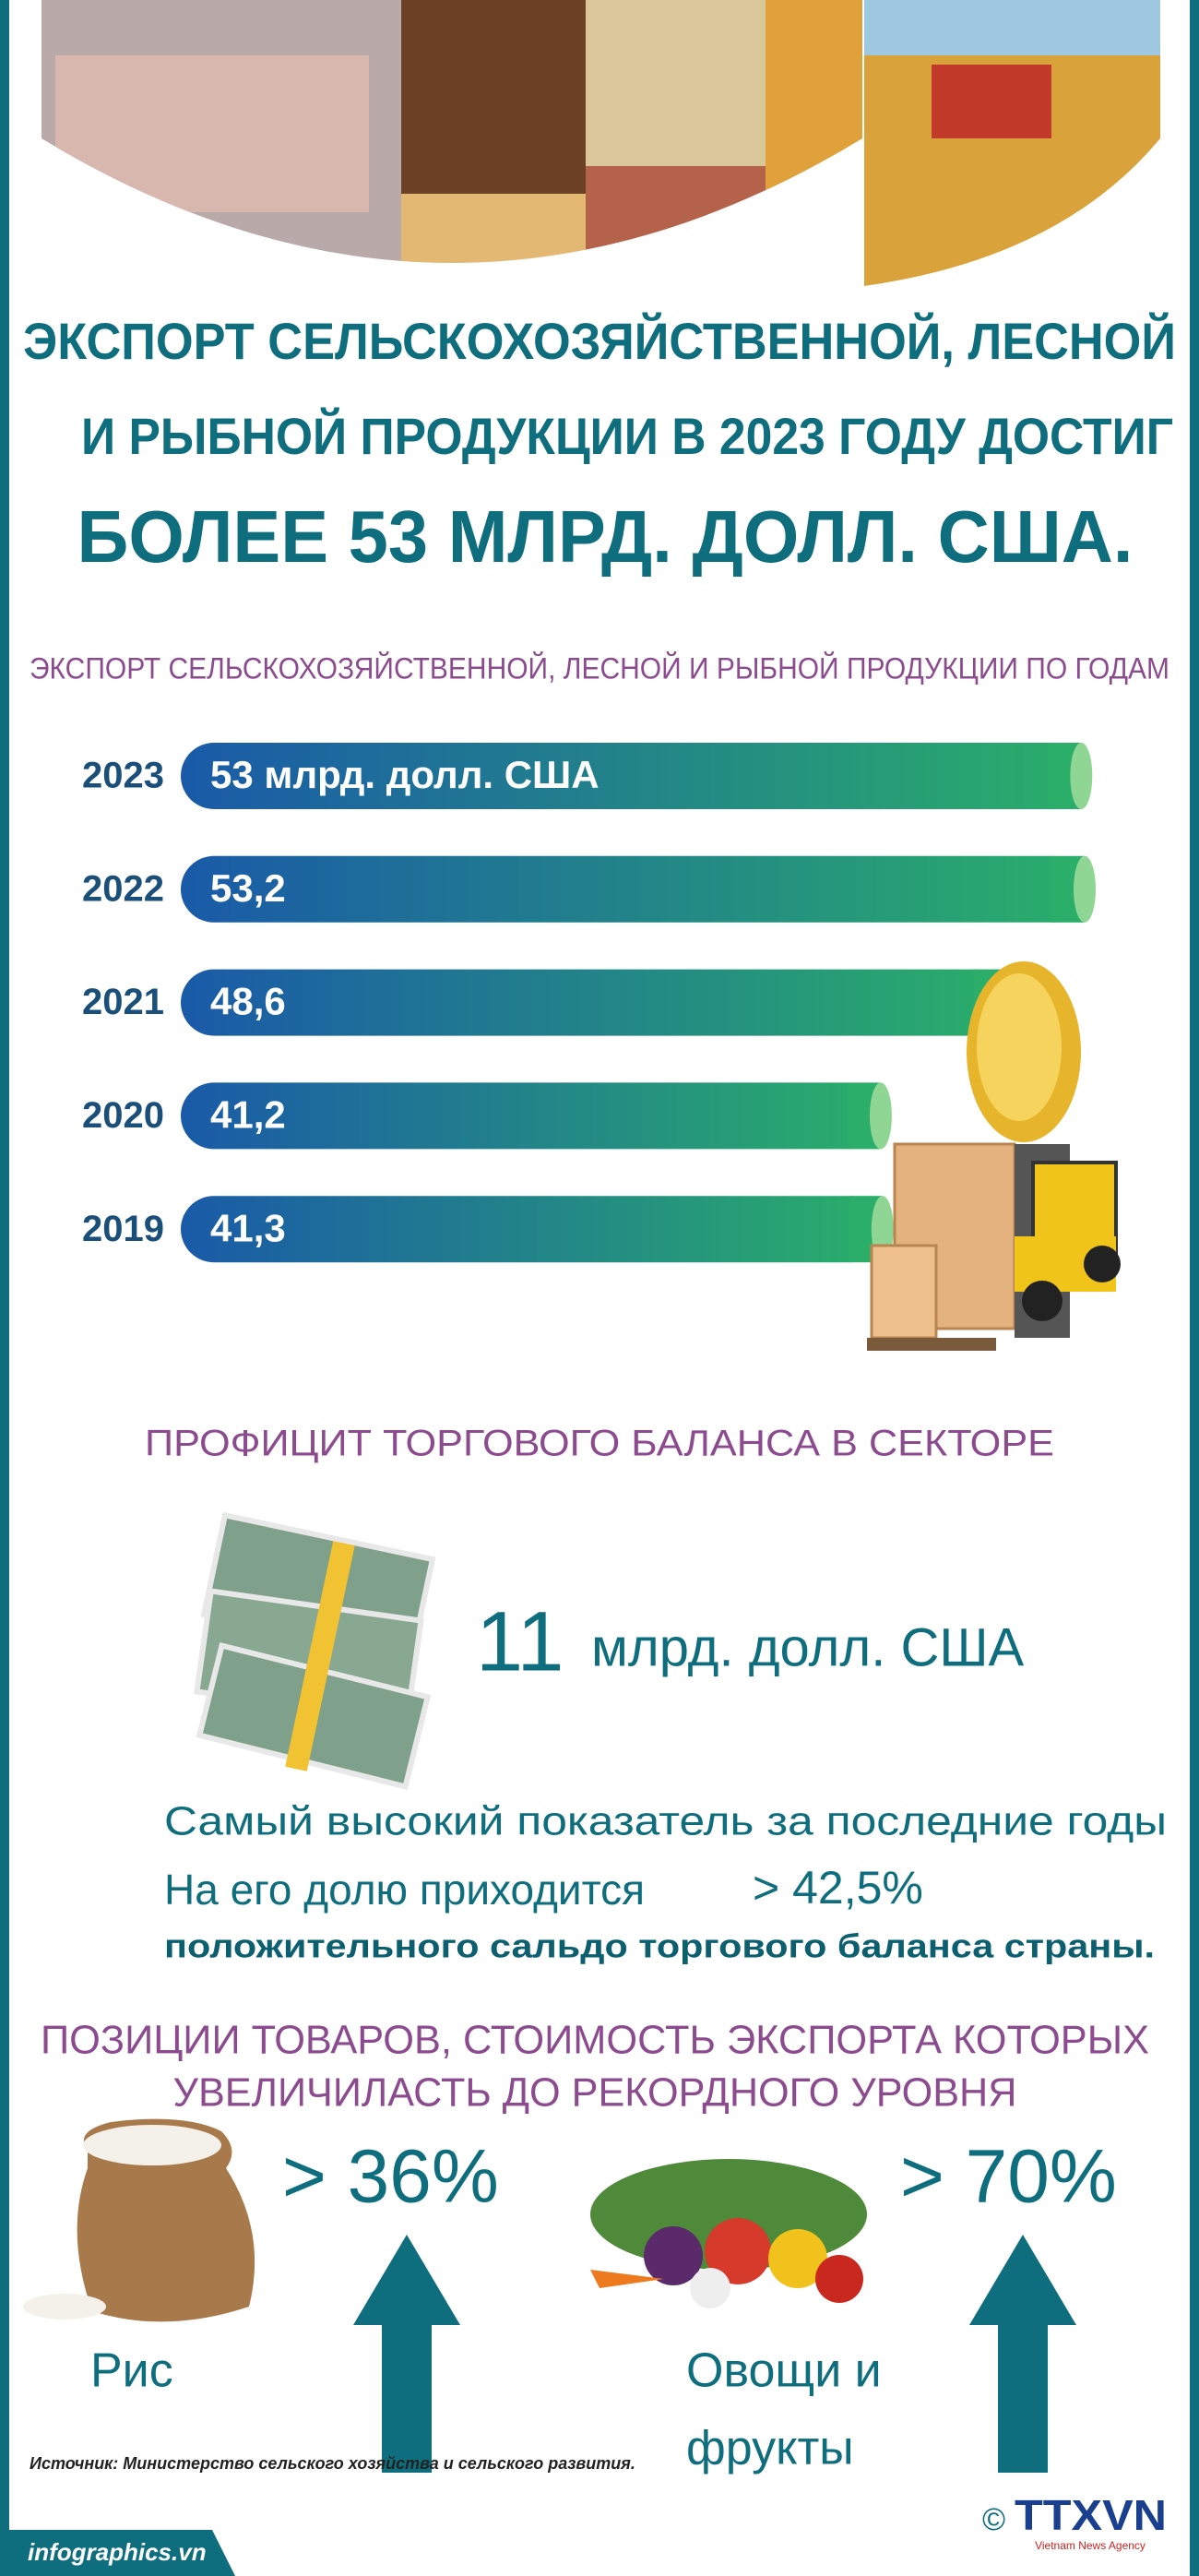 This screenshot has height=2576, width=1199. I want to click on forklift-illustration, so click(994, 1156).